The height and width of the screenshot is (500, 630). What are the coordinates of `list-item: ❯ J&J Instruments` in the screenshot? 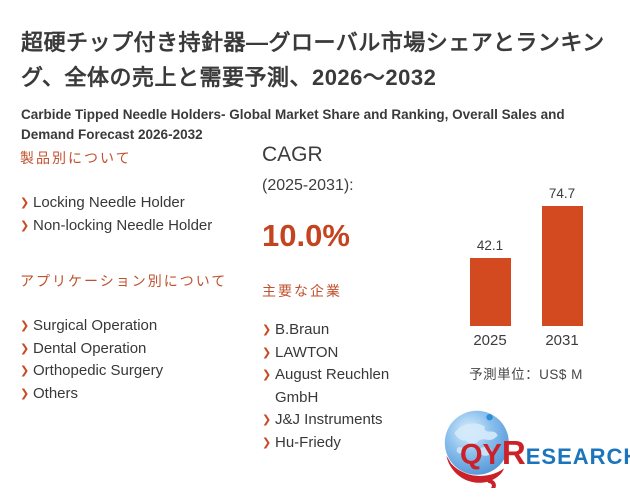 It's located at (344, 420).